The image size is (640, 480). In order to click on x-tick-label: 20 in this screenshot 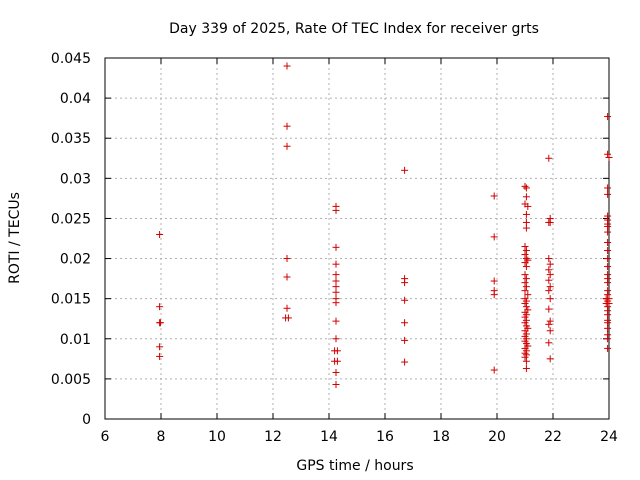, I will do `click(497, 437)`.